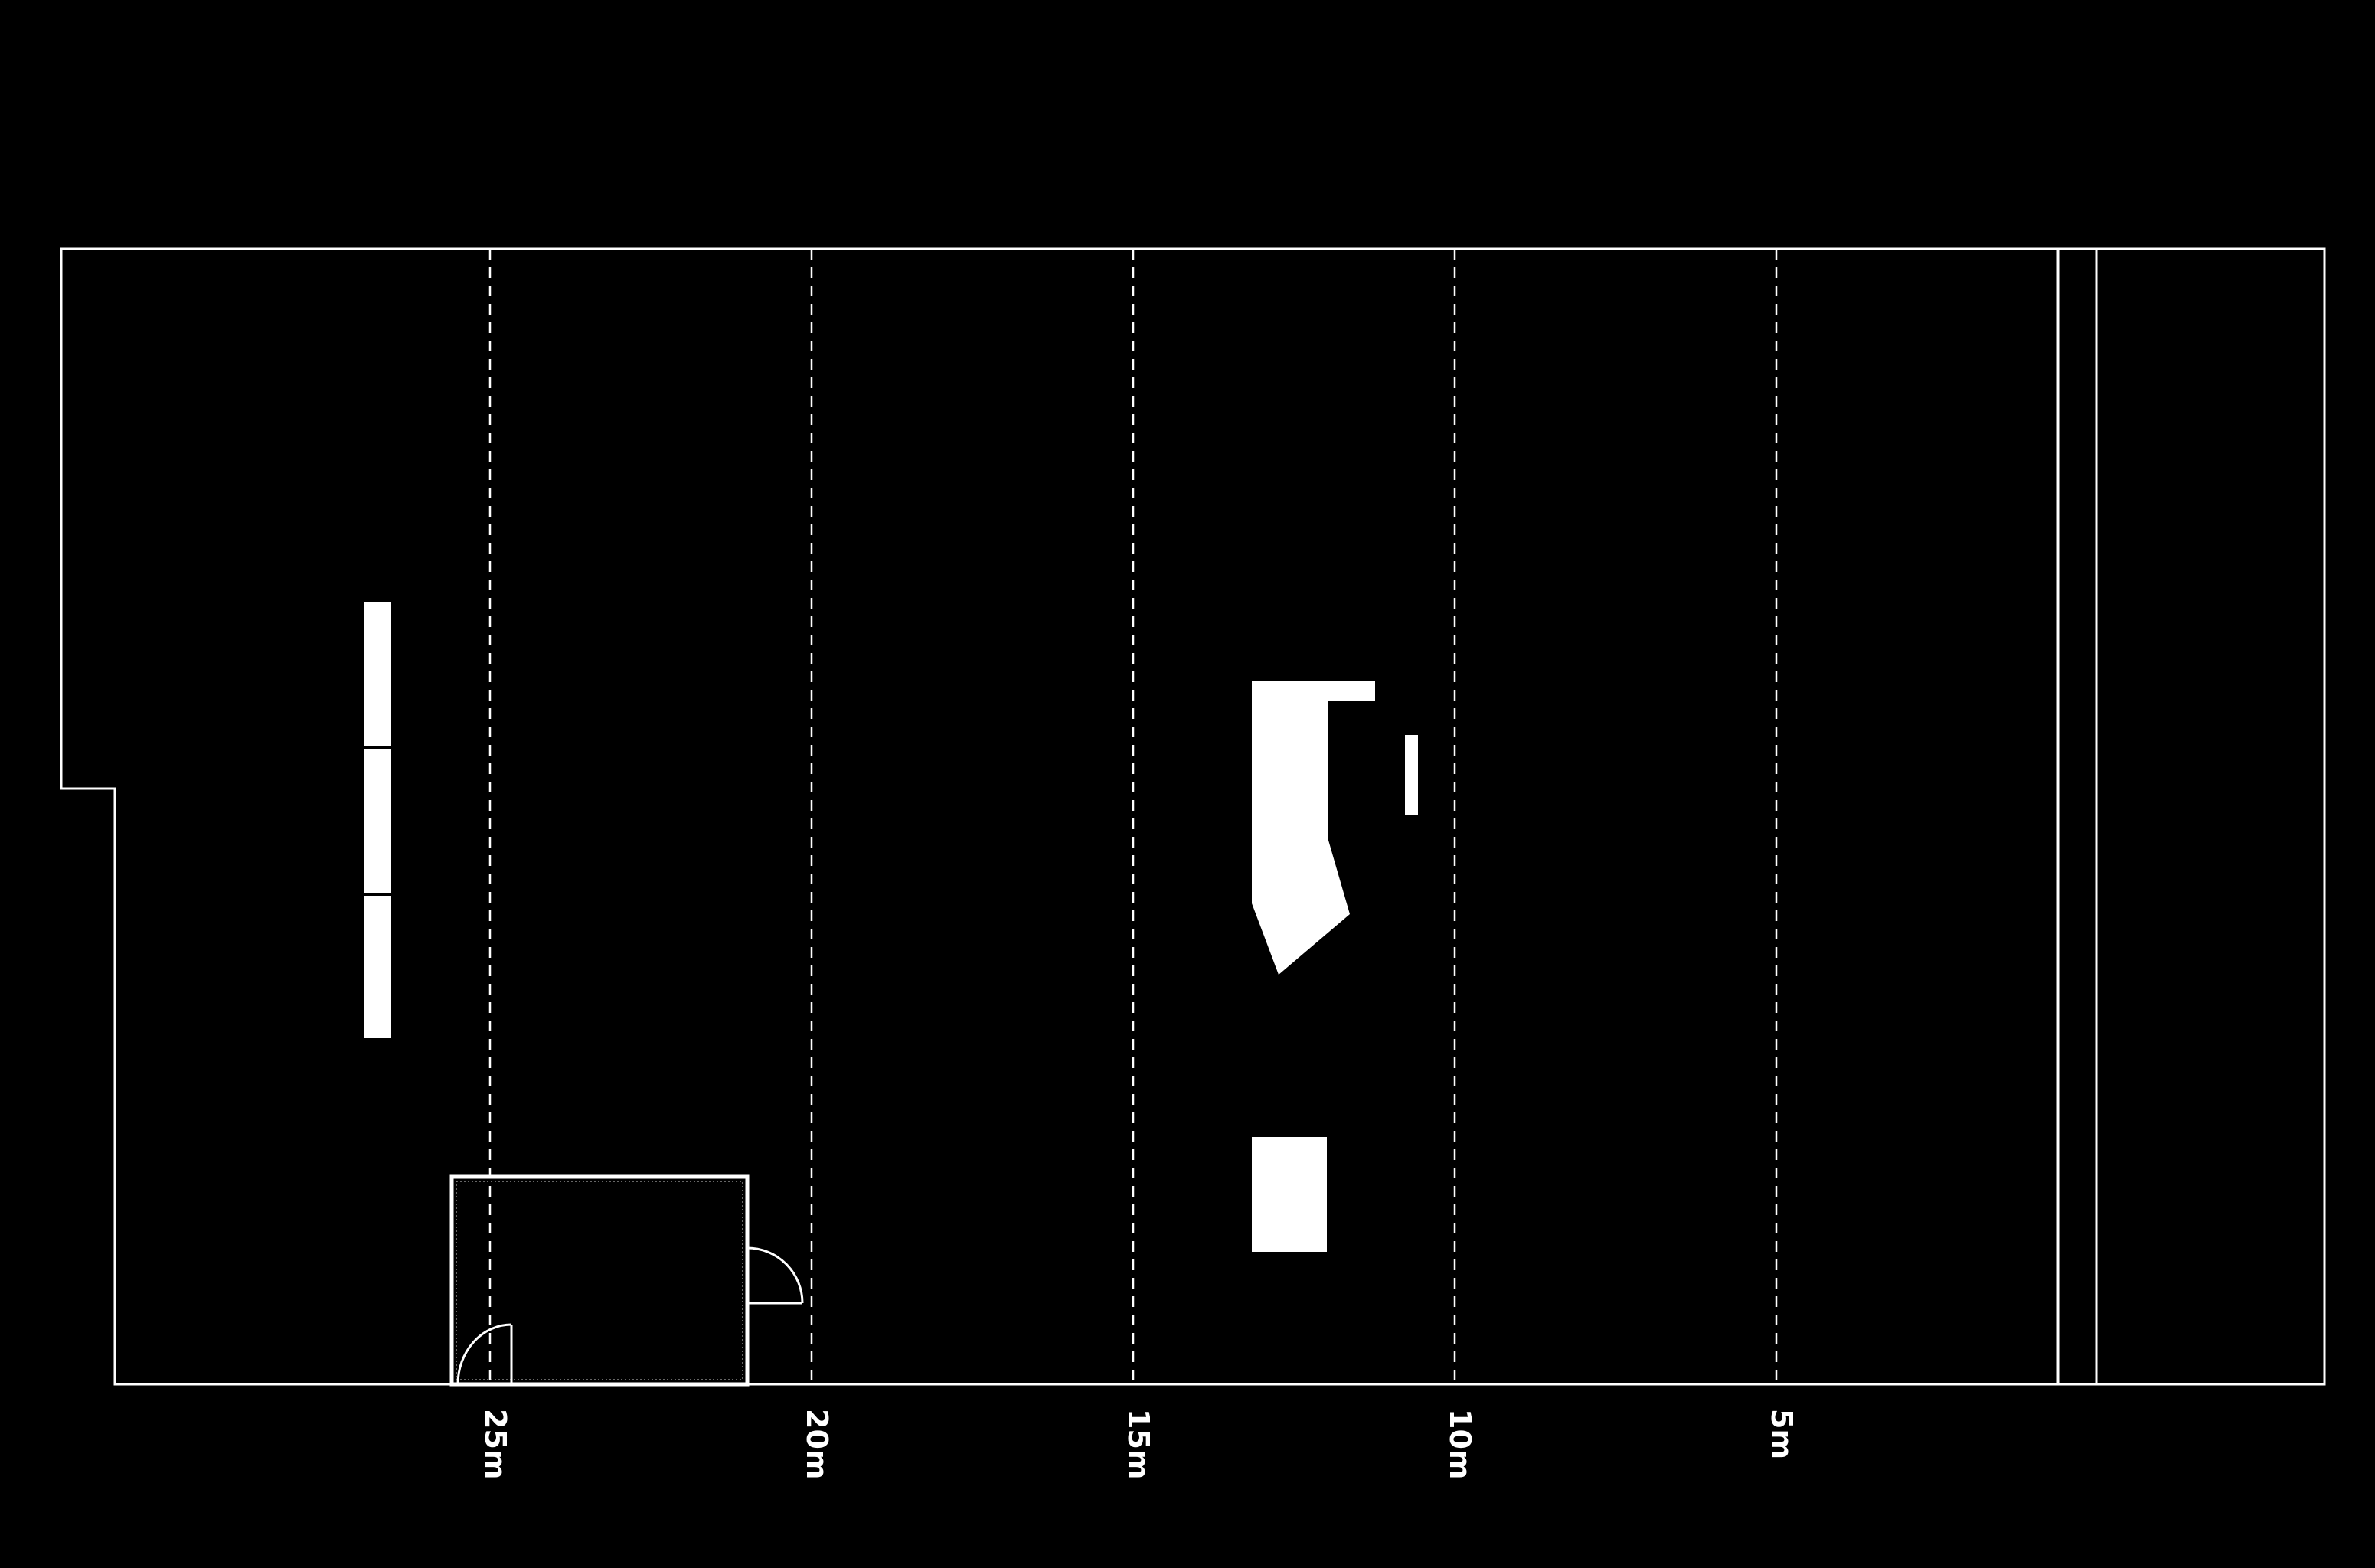 Image resolution: width=2375 pixels, height=1568 pixels. Describe the element at coordinates (775, 1275) in the screenshot. I see `door-swing-right` at that location.